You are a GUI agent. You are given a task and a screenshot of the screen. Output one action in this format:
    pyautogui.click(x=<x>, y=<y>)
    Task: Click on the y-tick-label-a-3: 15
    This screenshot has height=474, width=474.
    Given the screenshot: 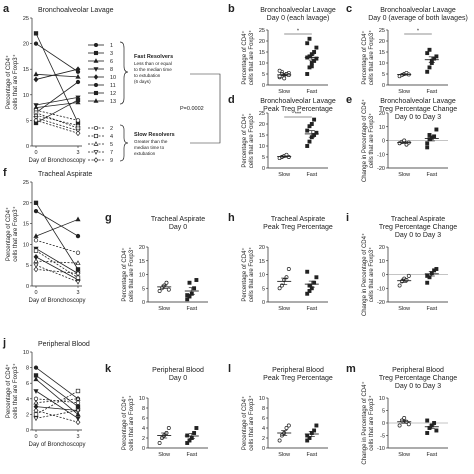 What is the action you would take?
    pyautogui.click(x=26, y=70)
    